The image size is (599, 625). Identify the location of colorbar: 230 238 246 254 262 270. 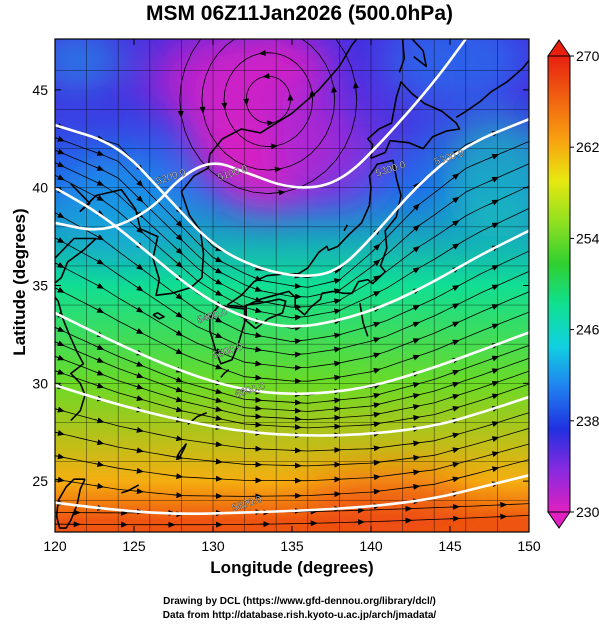
(573, 284).